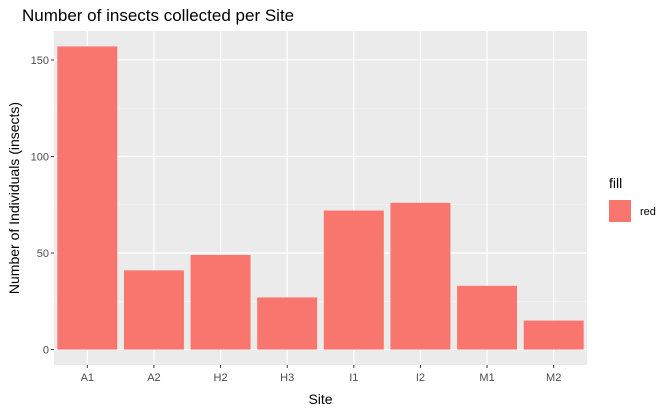  What do you see at coordinates (46, 351) in the screenshot?
I see `y-tick-label: 0` at bounding box center [46, 351].